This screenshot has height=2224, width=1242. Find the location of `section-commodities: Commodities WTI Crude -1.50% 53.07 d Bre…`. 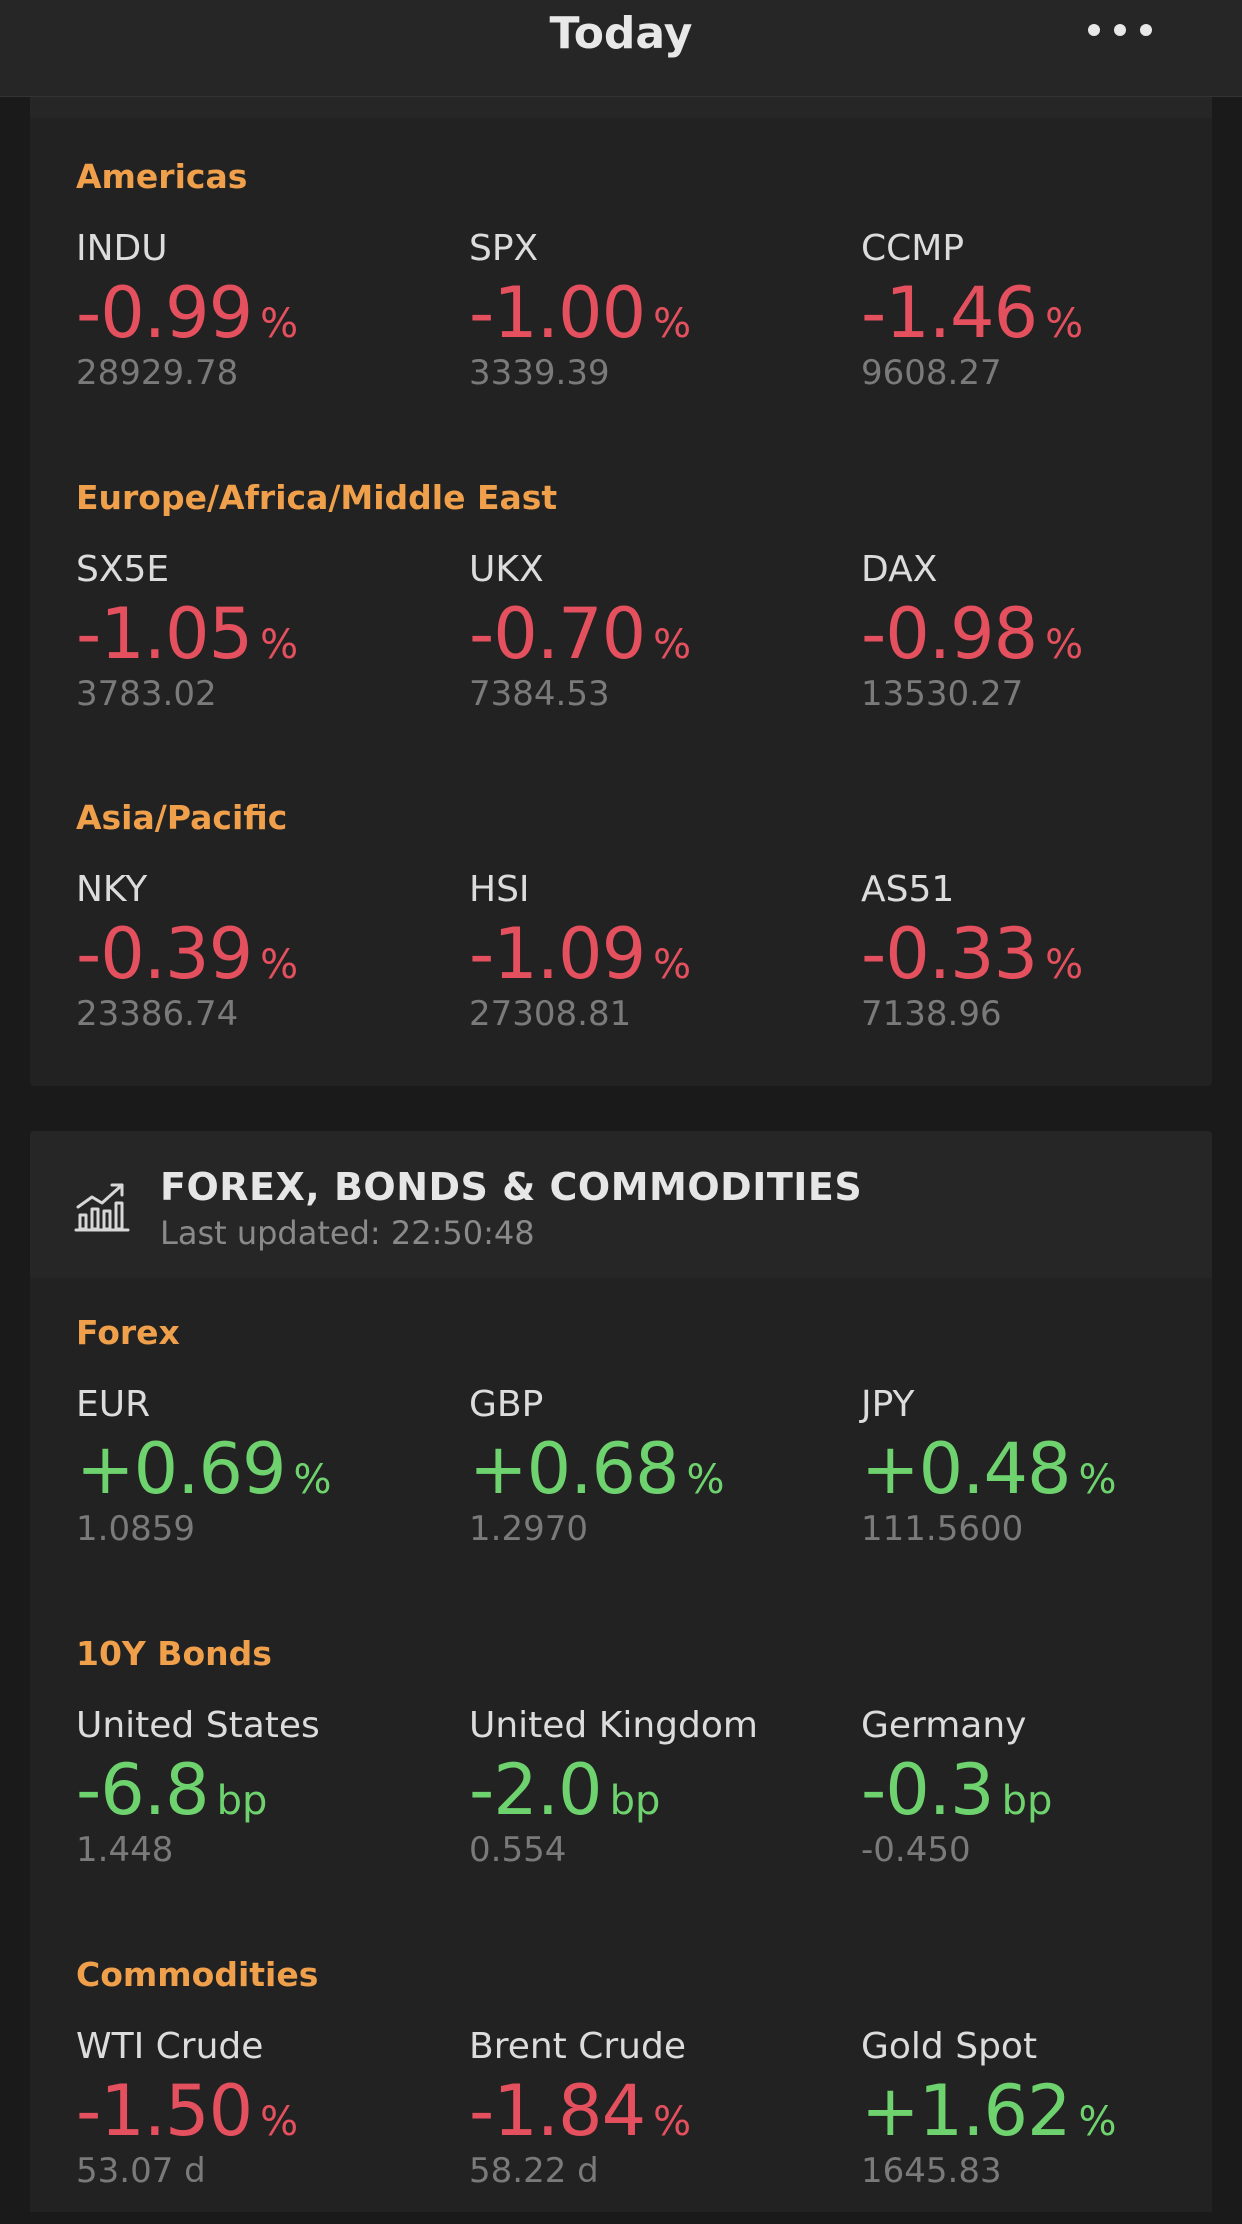

section-commodities: Commodities WTI Crude -1.50% 53.07 d Bre… is located at coordinates (621, 2083).